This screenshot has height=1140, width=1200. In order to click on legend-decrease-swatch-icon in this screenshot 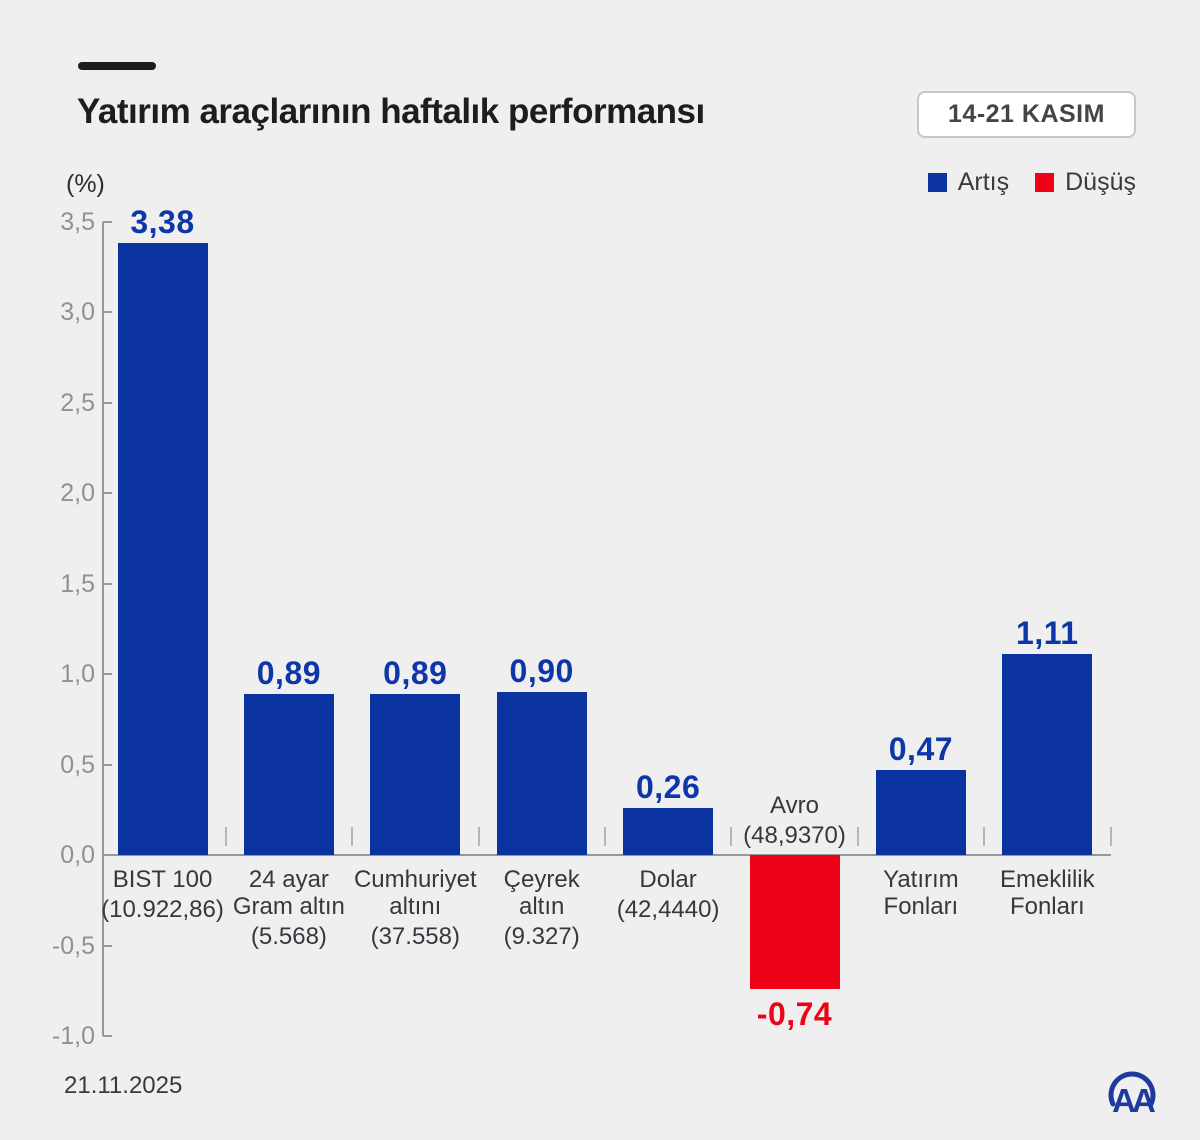, I will do `click(1045, 182)`.